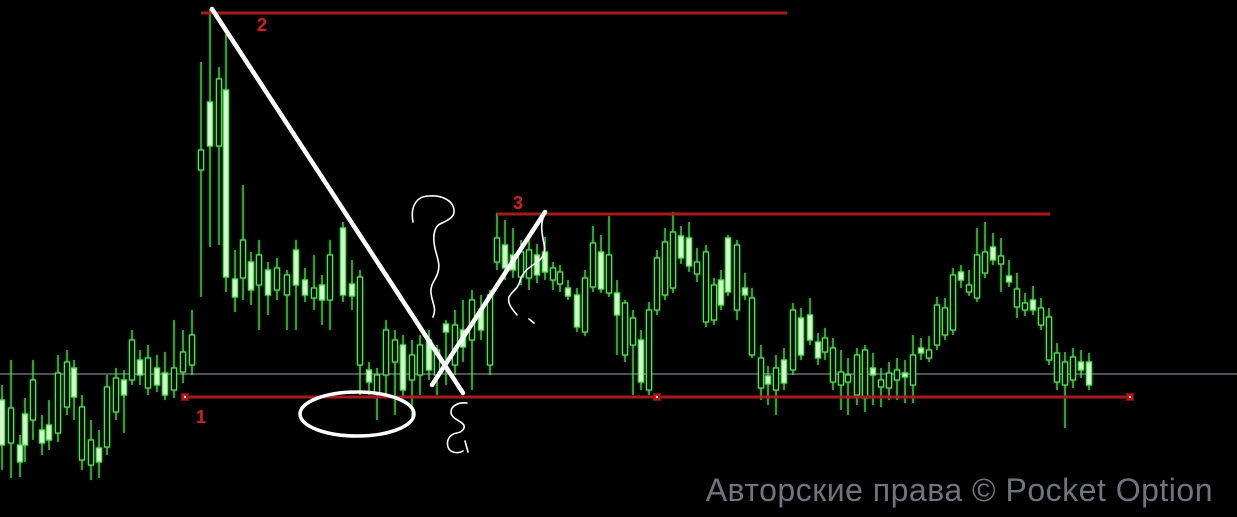 Image resolution: width=1237 pixels, height=517 pixels. I want to click on level-label-1: 1, so click(201, 417).